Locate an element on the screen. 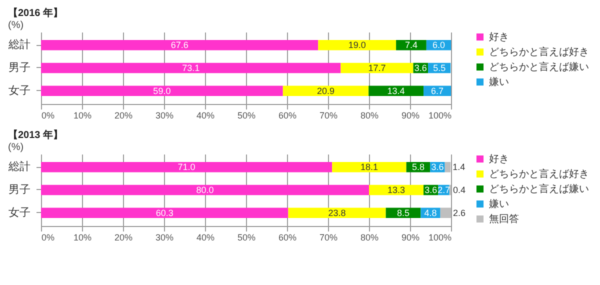  text: 好き is located at coordinates (499, 159).